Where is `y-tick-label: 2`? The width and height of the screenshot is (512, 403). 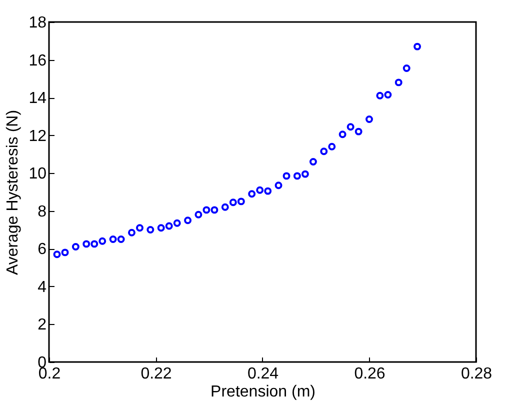
y-tick-label: 2 is located at coordinates (42, 325).